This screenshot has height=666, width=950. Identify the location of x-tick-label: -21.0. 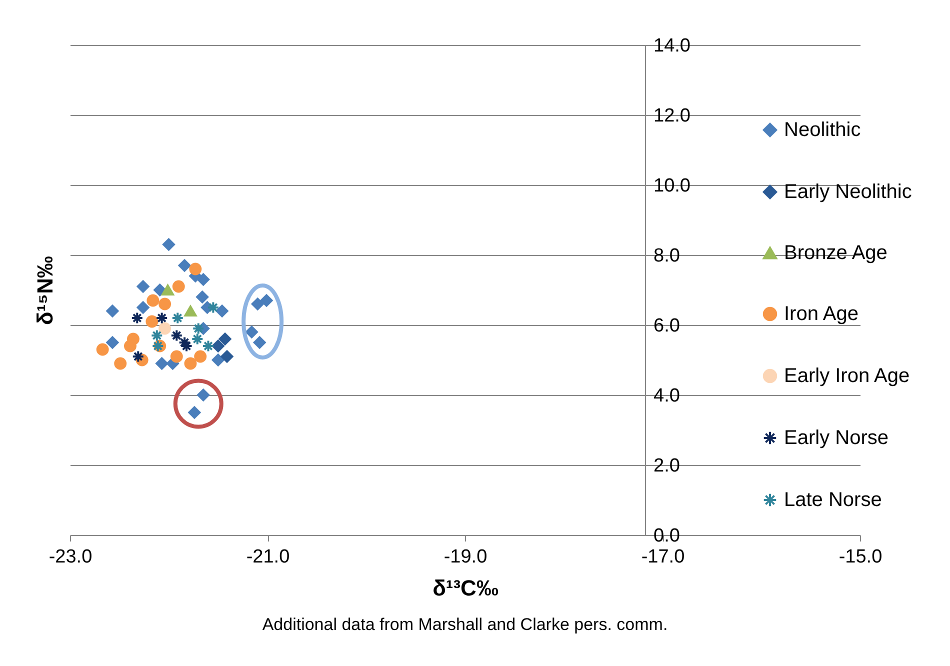
(268, 557).